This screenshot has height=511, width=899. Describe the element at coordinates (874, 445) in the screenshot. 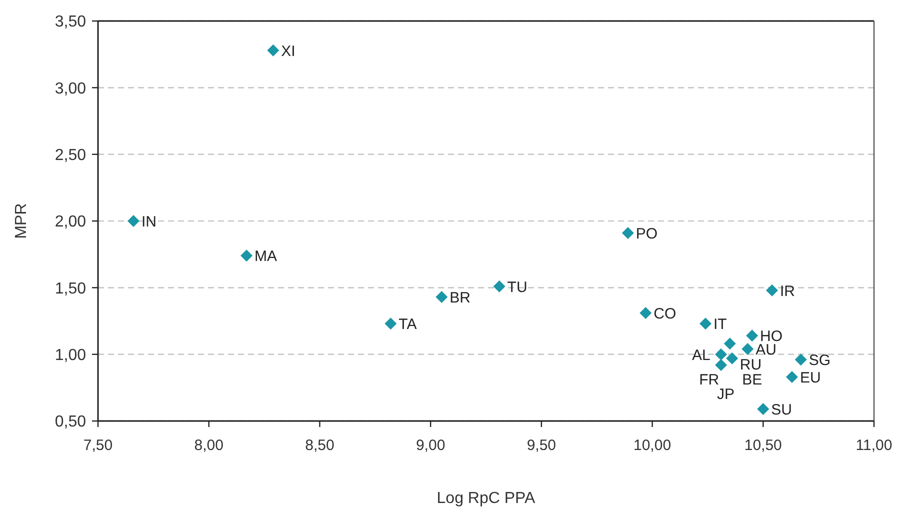

I see `x-tick-label: 11,00` at that location.